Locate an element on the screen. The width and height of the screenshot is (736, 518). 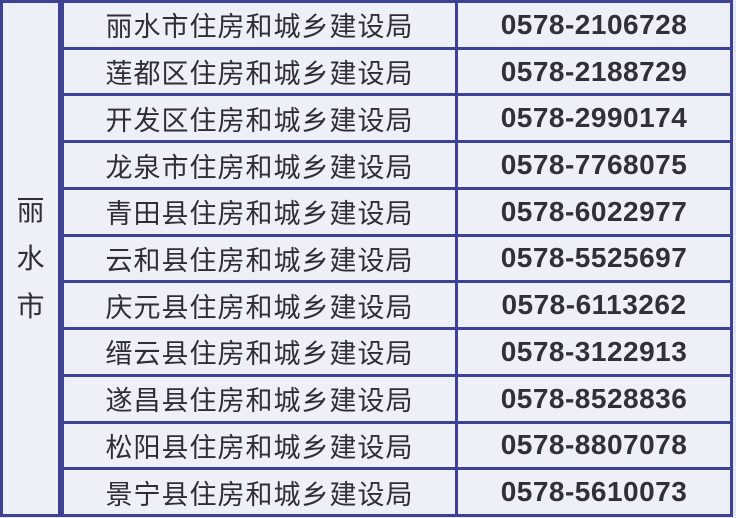
bureau-name-cell: 松阳县住房和城乡建设局 is located at coordinates (259, 445).